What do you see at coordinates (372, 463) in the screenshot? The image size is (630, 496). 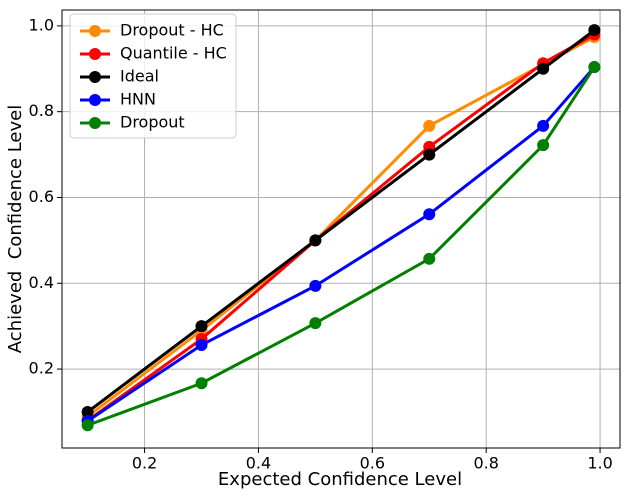 I see `x-tick-label: 0.6` at bounding box center [372, 463].